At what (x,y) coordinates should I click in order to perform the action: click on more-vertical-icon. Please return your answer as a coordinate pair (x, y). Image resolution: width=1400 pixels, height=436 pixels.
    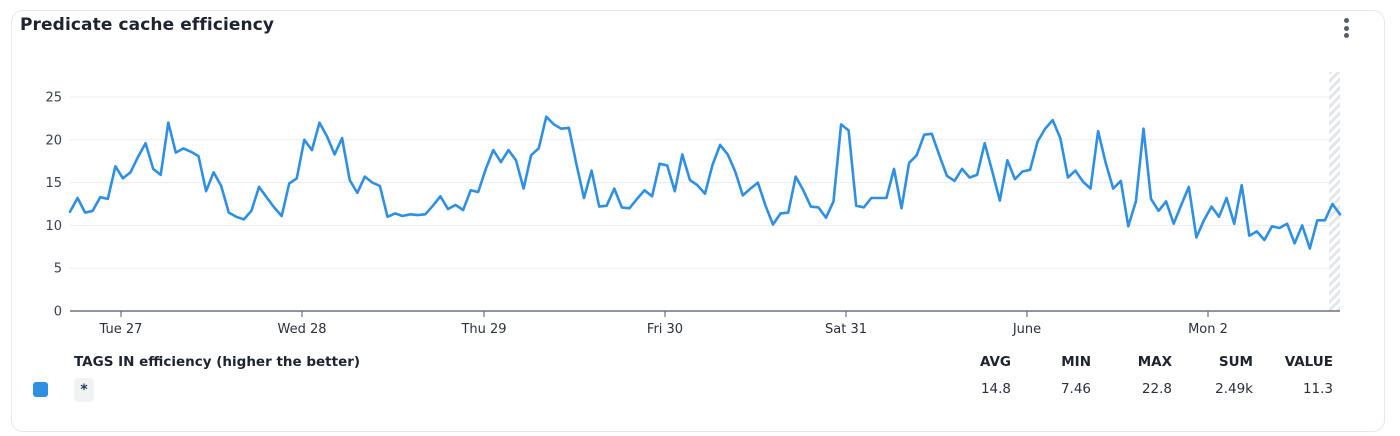
    Looking at the image, I should click on (1346, 28).